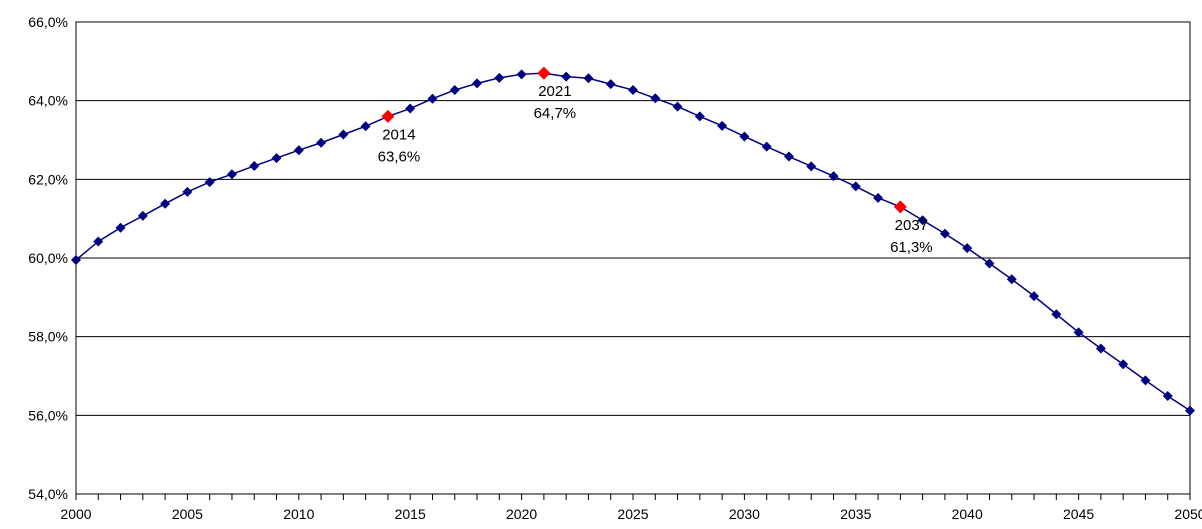  Describe the element at coordinates (633, 497) in the screenshot. I see `x-axis-ticks` at that location.